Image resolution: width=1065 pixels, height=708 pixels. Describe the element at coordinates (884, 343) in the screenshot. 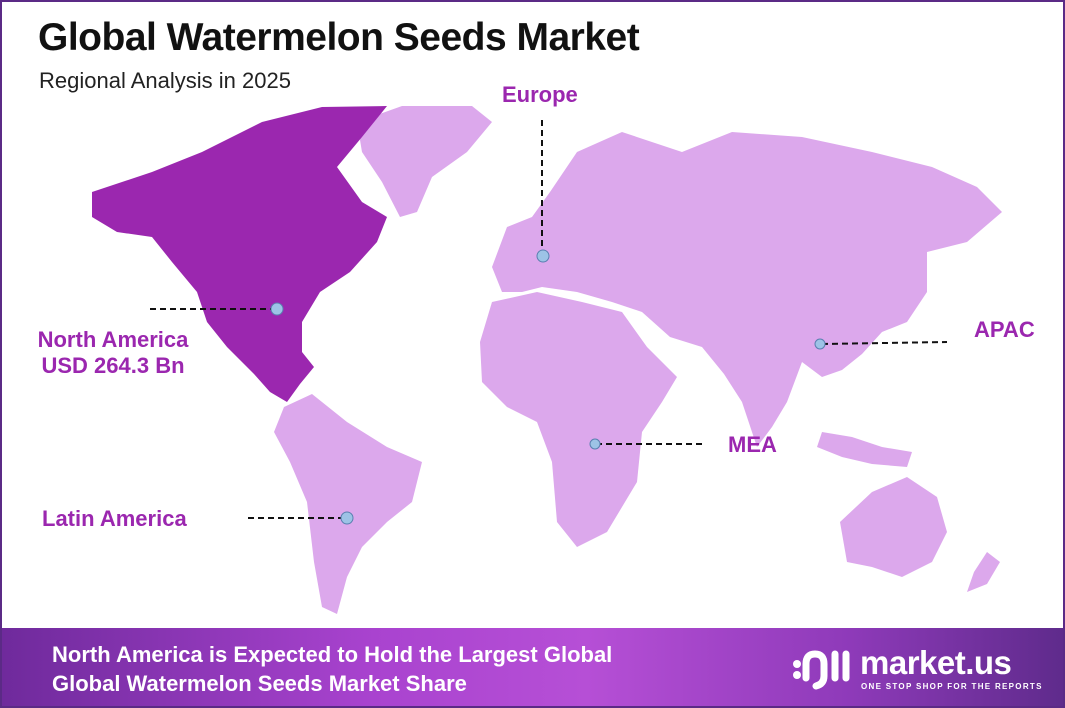

I see `leader-line-apac` at that location.